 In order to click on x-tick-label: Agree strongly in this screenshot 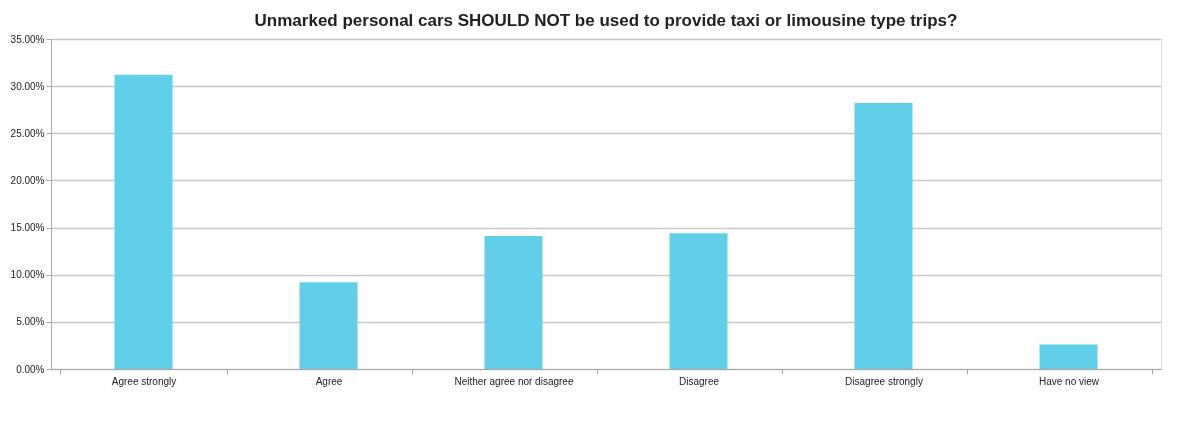, I will do `click(144, 381)`.